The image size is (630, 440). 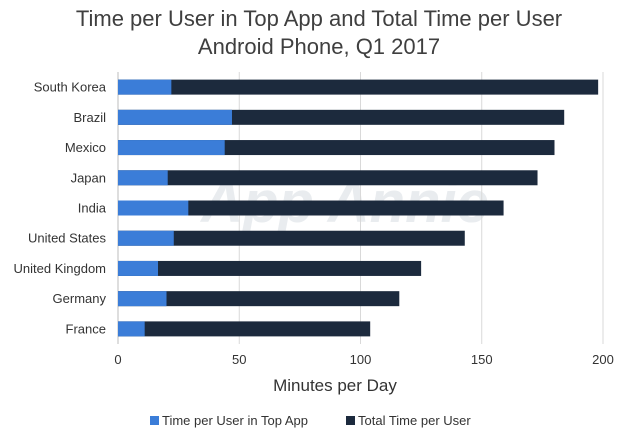 I want to click on category-label-brazil: Brazil, so click(x=89, y=117).